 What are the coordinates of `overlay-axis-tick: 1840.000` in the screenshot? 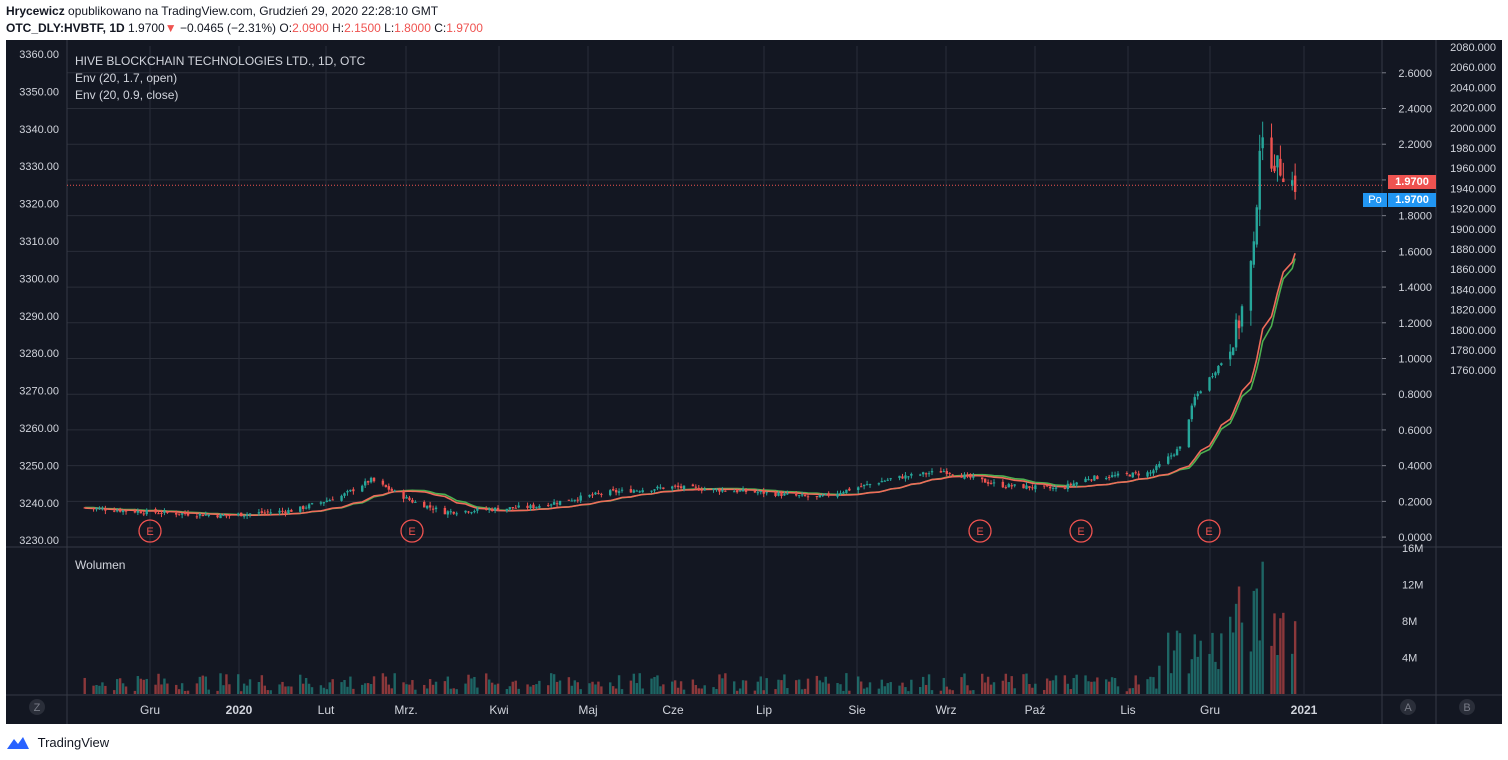 It's located at (1473, 290).